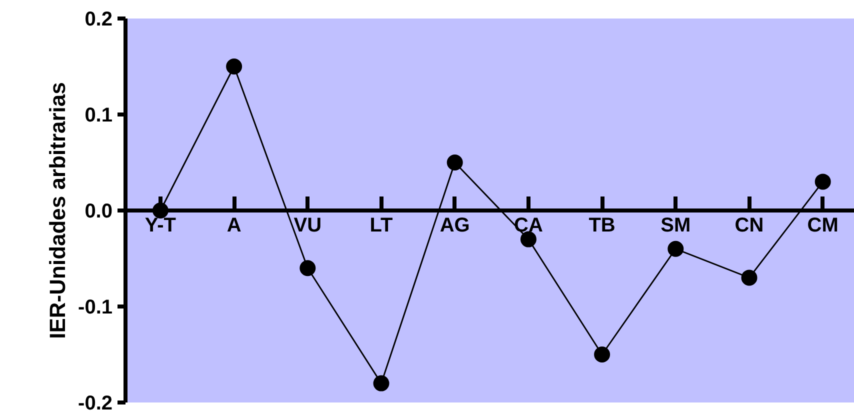 Image resolution: width=854 pixels, height=412 pixels. I want to click on y-tick-label: 0.2, so click(98, 19).